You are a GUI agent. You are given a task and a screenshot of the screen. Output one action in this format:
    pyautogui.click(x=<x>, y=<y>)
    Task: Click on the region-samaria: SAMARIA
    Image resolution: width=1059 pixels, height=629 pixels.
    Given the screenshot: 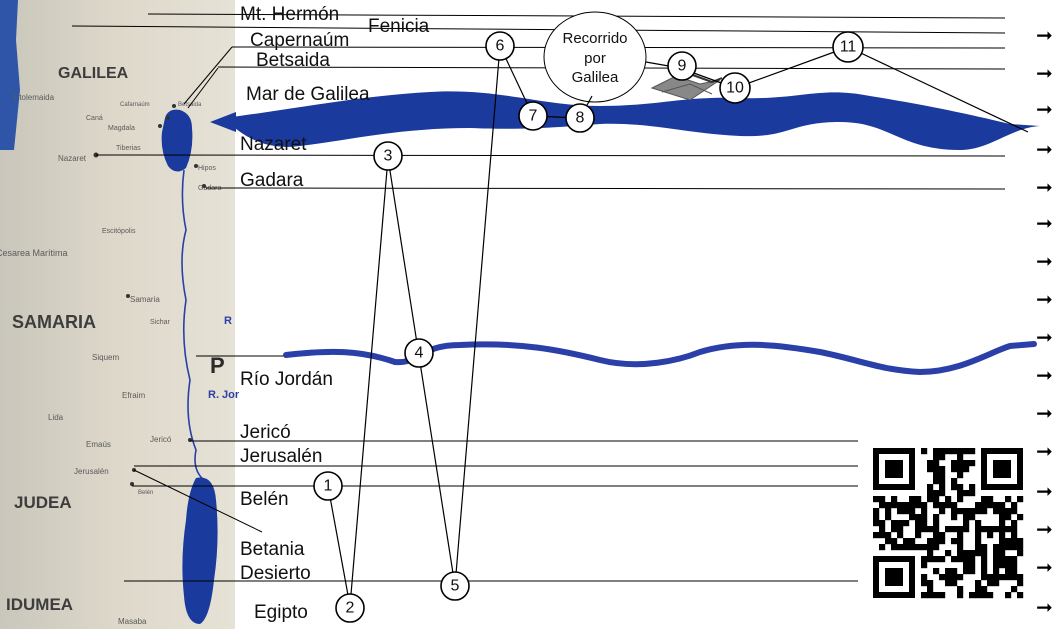 What is the action you would take?
    pyautogui.click(x=54, y=322)
    